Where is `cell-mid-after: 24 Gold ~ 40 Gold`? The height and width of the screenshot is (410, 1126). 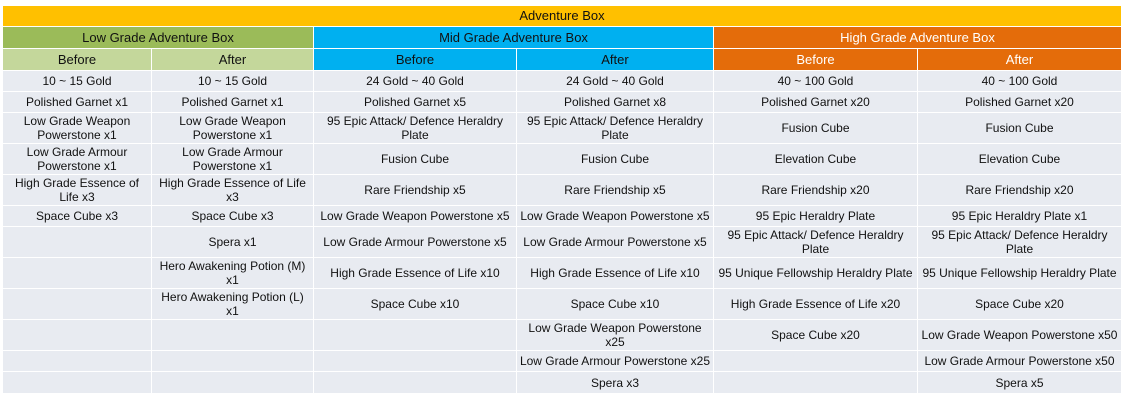
cell-mid-after: 24 Gold ~ 40 Gold is located at coordinates (615, 81).